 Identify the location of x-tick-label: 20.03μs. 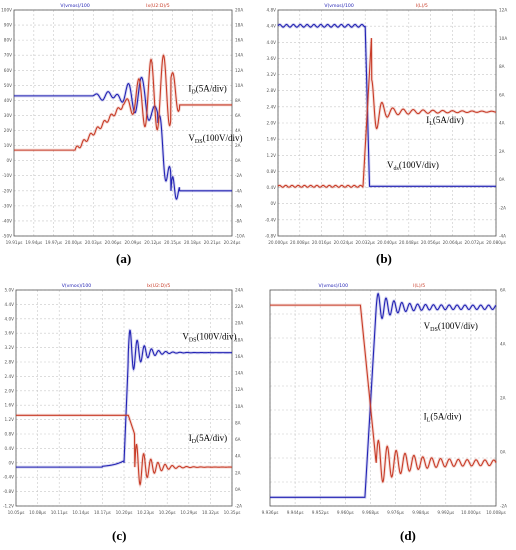
(93, 242).